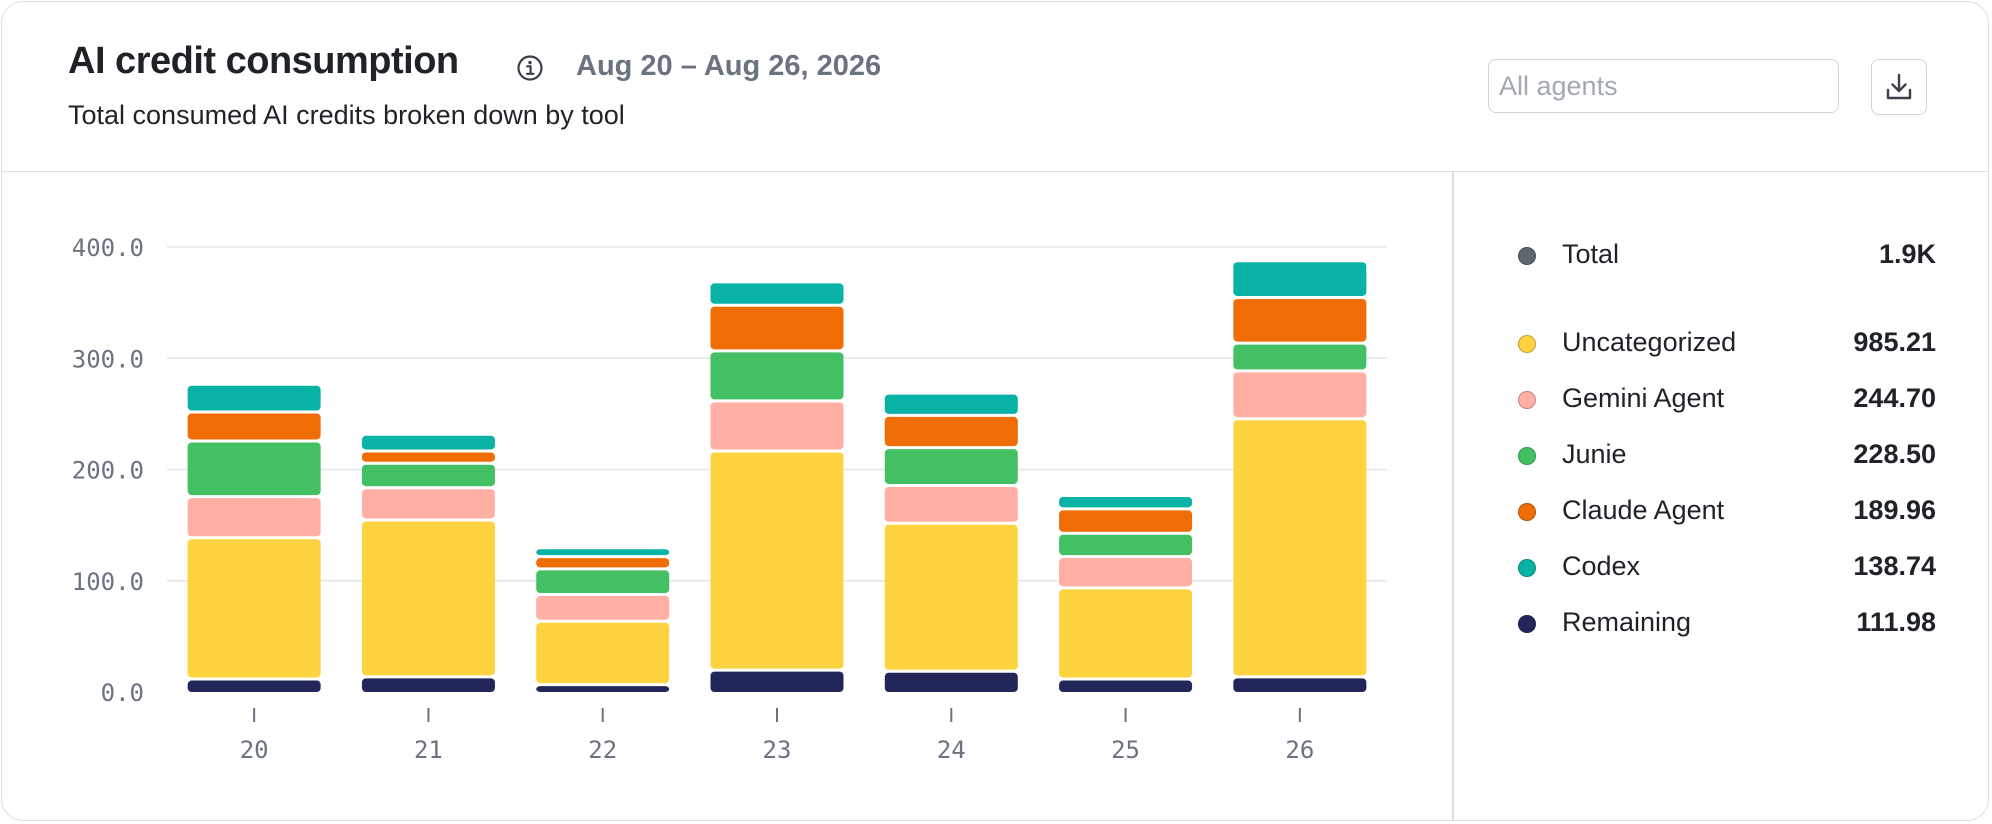 This screenshot has height=824, width=1992. I want to click on download-button, so click(1899, 87).